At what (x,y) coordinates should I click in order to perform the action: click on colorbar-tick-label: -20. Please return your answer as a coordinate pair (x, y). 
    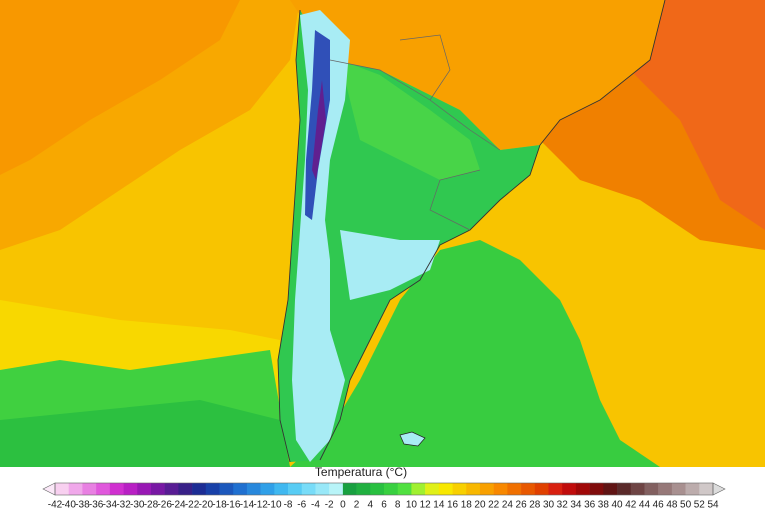
    Looking at the image, I should click on (206, 505).